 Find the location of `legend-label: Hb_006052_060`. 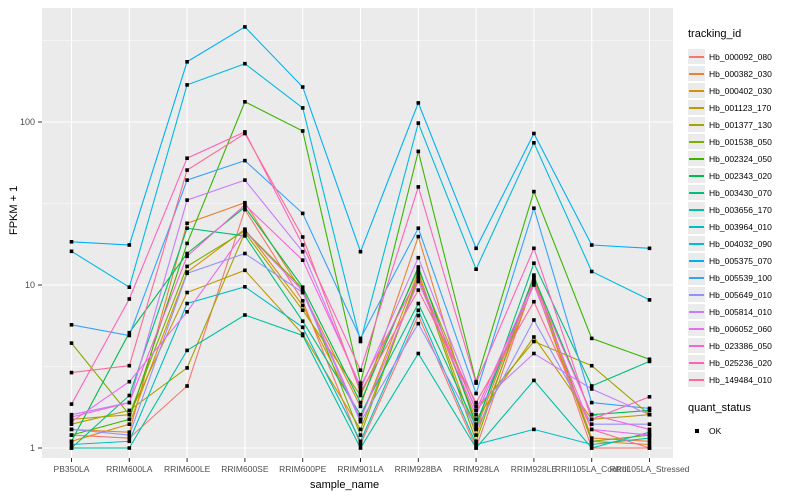

legend-label: Hb_006052_060 is located at coordinates (740, 328).